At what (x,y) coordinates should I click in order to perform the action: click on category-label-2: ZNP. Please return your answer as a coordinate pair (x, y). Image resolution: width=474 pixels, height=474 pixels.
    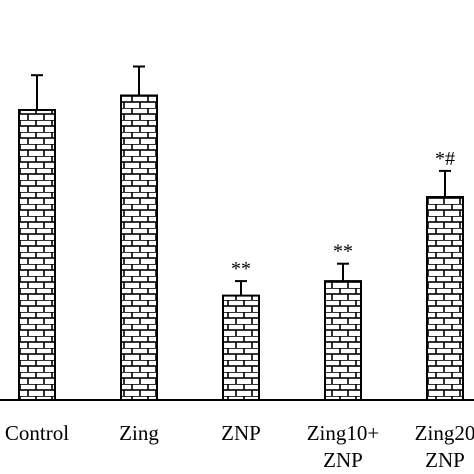
    Looking at the image, I should click on (241, 433).